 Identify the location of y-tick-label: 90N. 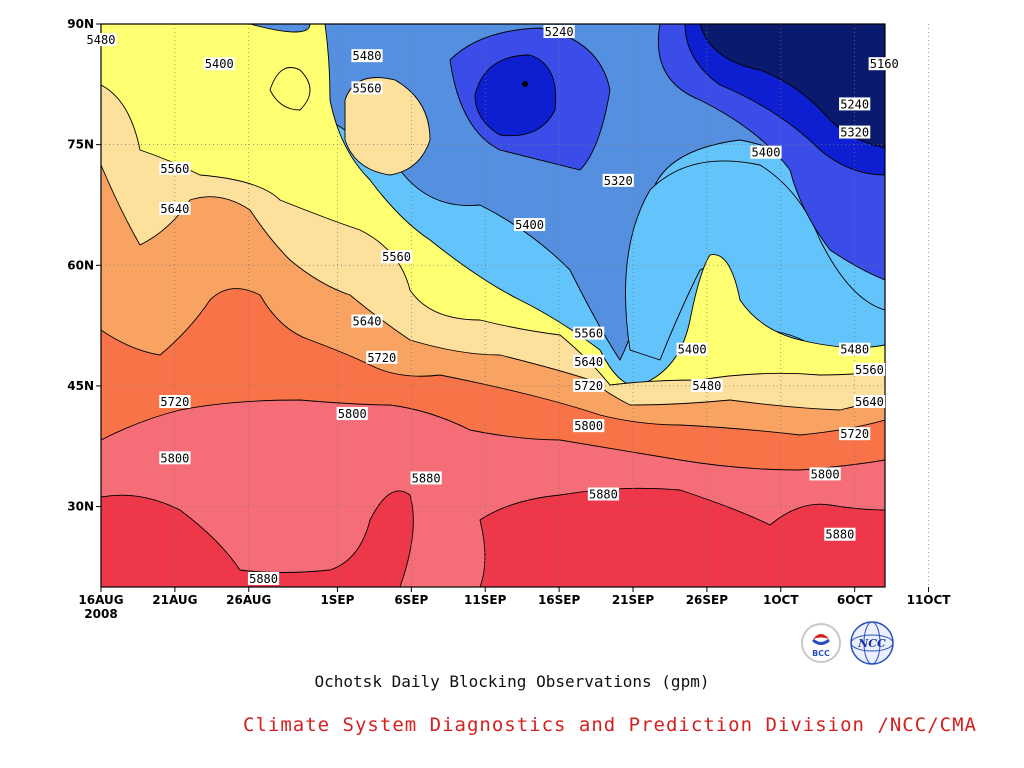
(80, 24).